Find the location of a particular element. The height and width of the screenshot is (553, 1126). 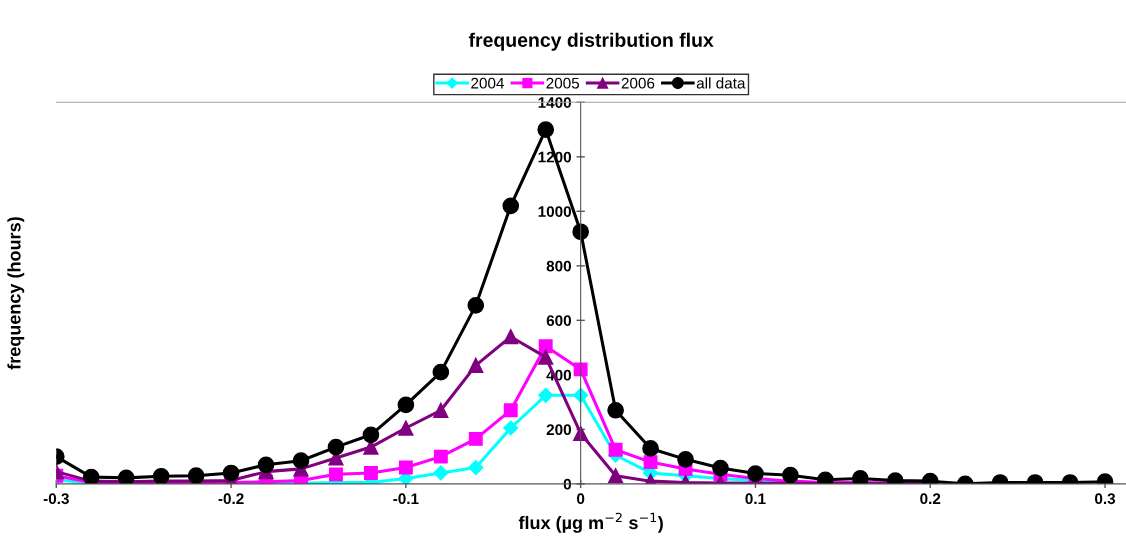

legend-label: all data is located at coordinates (721, 83).